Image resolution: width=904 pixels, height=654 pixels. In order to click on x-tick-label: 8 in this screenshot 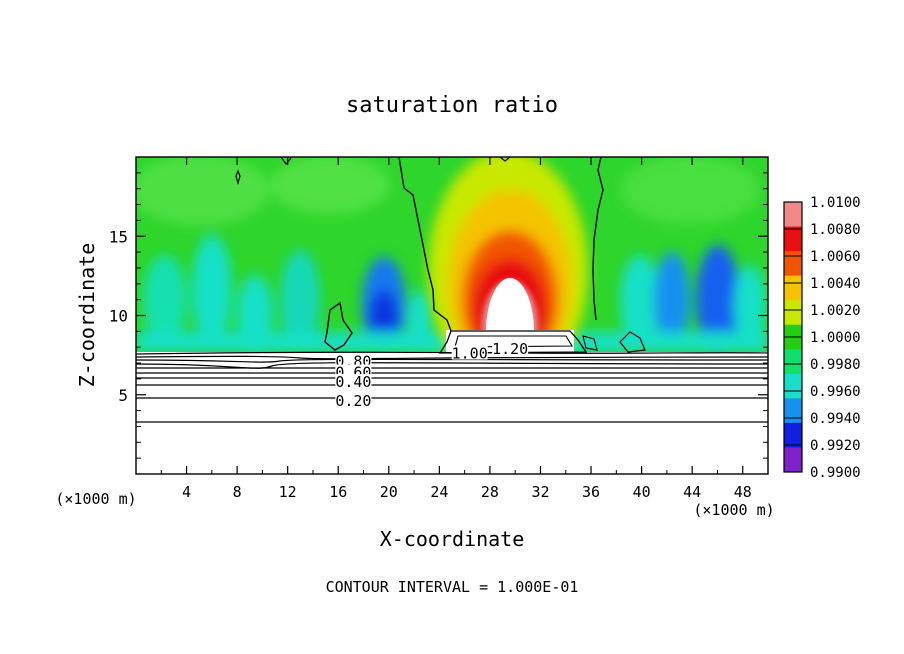, I will do `click(237, 492)`.